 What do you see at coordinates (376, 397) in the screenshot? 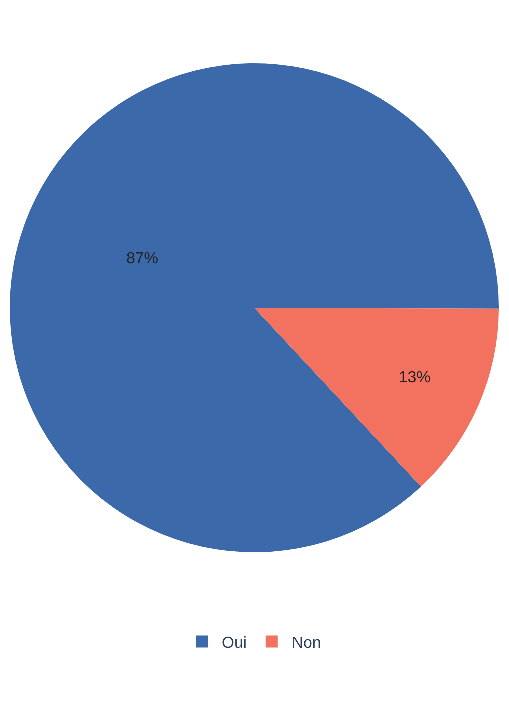
I see `pie-slice` at bounding box center [376, 397].